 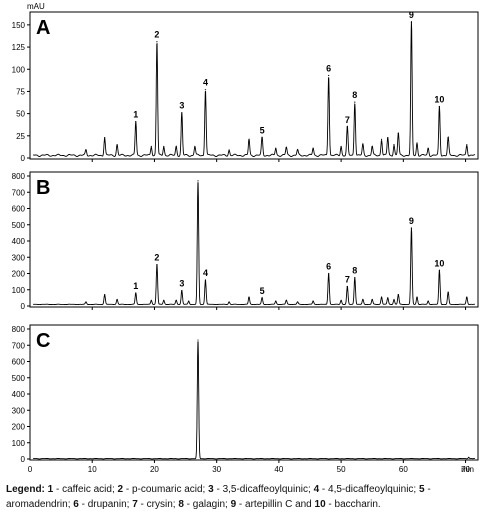 I want to click on y-tick-label: 700, so click(x=19, y=345).